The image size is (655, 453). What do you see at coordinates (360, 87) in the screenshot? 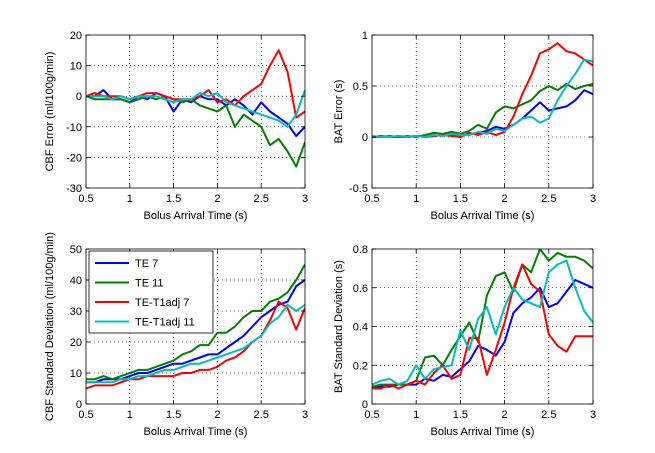
I see `y-tick-label: 0.5` at bounding box center [360, 87].